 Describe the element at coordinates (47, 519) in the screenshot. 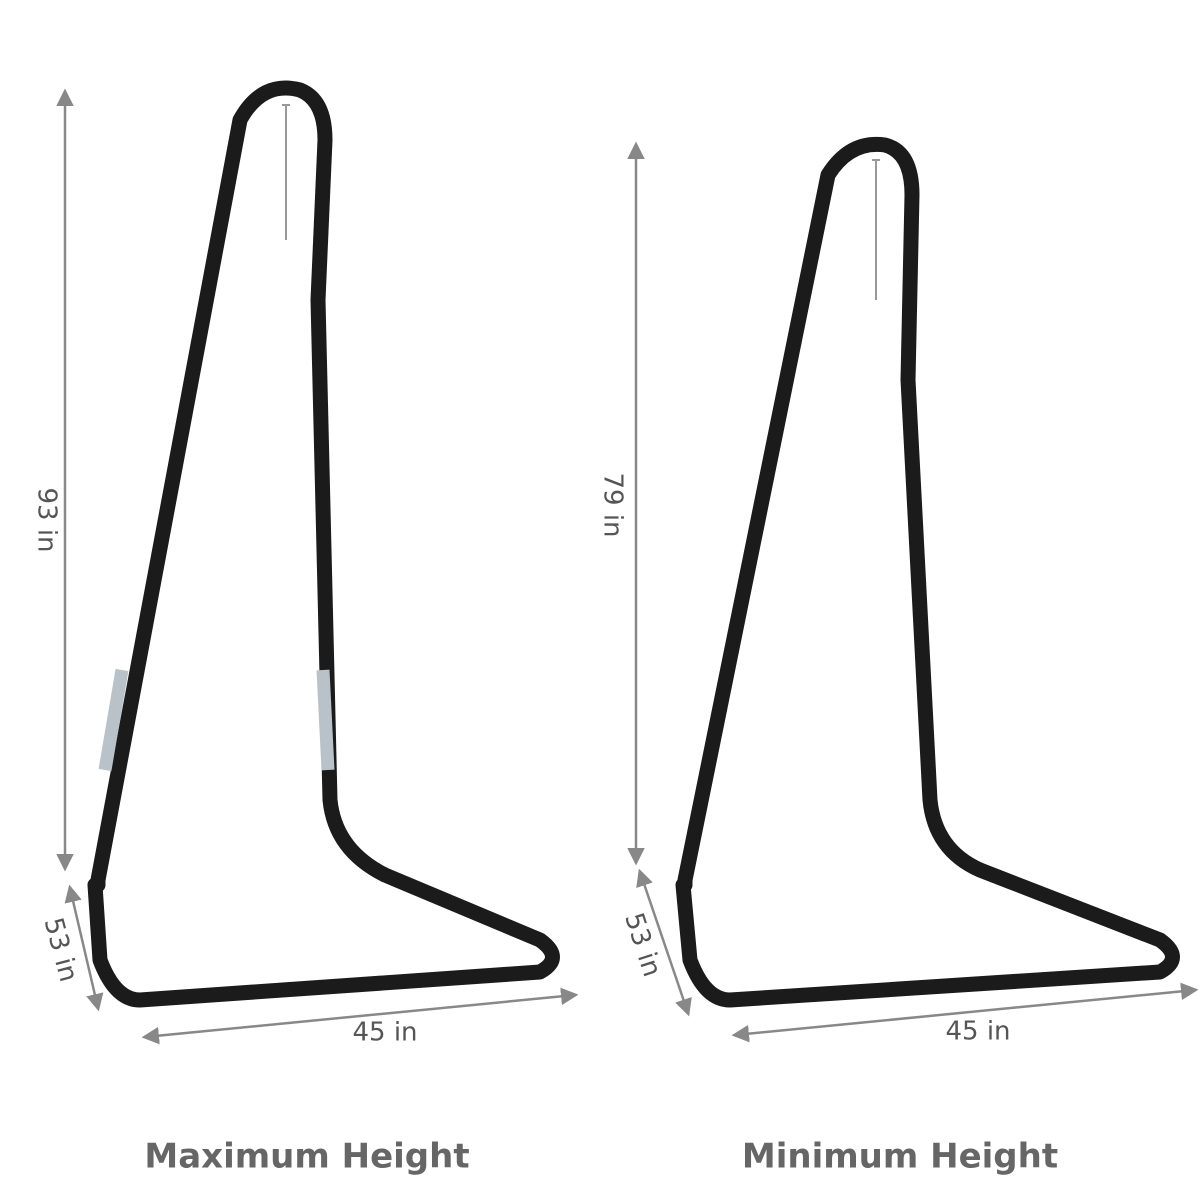

I see `height-label: 93 in` at that location.